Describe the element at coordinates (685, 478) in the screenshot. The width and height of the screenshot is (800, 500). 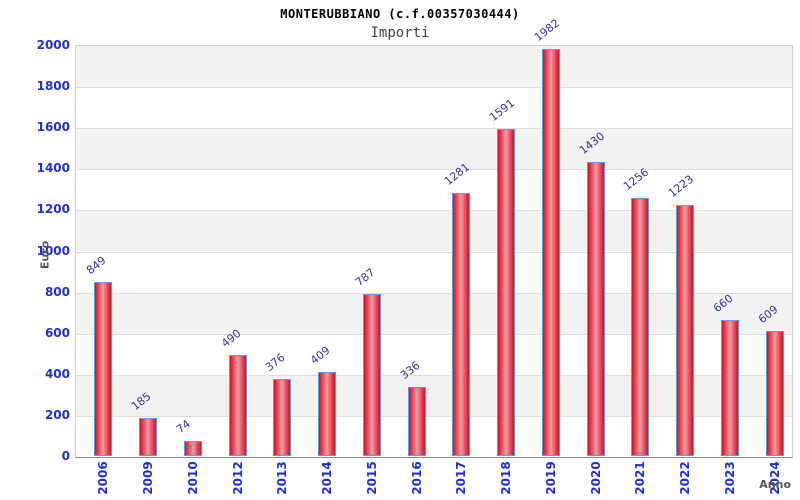
I see `x-tick-label: 2022` at that location.